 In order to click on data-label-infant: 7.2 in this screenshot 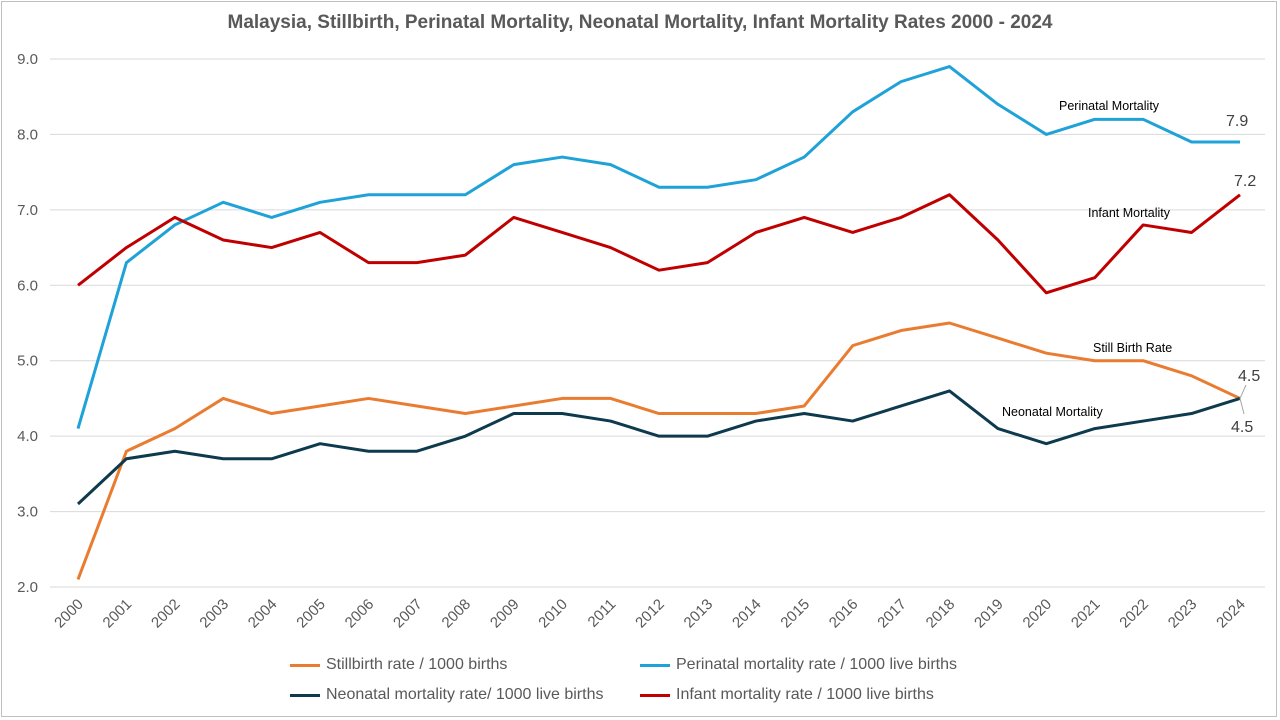, I will do `click(1245, 181)`.